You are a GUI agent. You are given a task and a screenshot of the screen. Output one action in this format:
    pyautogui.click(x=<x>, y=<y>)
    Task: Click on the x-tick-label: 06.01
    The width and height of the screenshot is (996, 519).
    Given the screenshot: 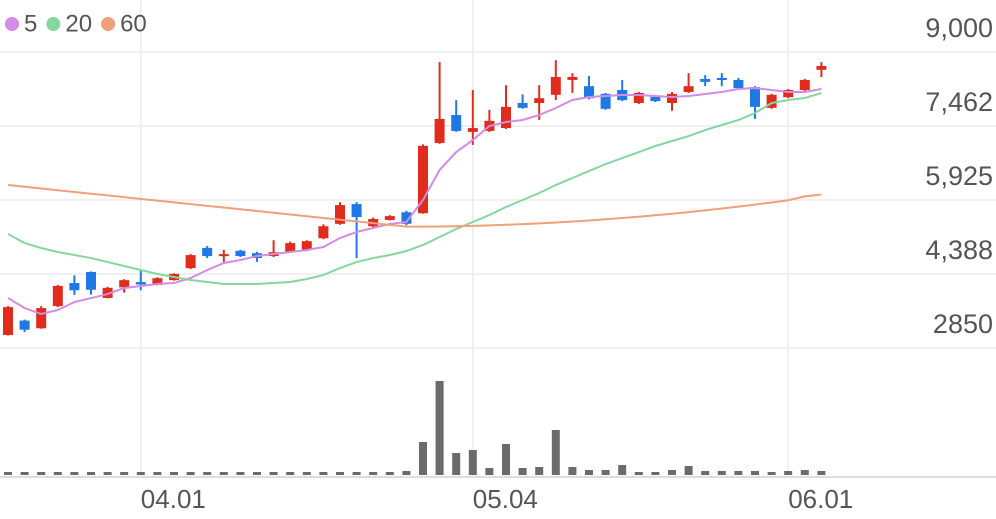 What is the action you would take?
    pyautogui.click(x=820, y=499)
    